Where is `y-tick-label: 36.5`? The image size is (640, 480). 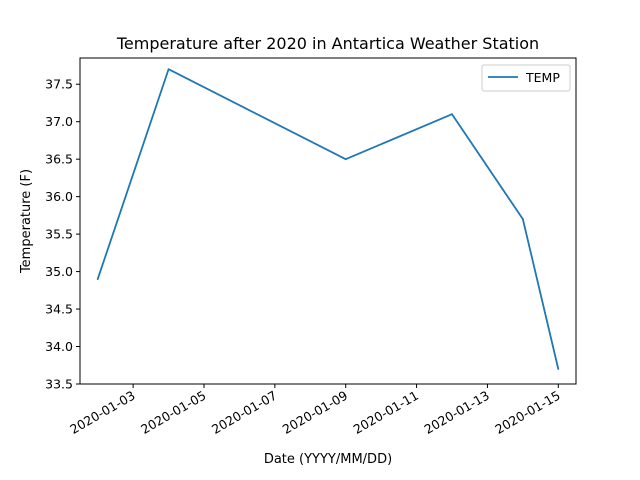 y-tick-label: 36.5 is located at coordinates (59, 159).